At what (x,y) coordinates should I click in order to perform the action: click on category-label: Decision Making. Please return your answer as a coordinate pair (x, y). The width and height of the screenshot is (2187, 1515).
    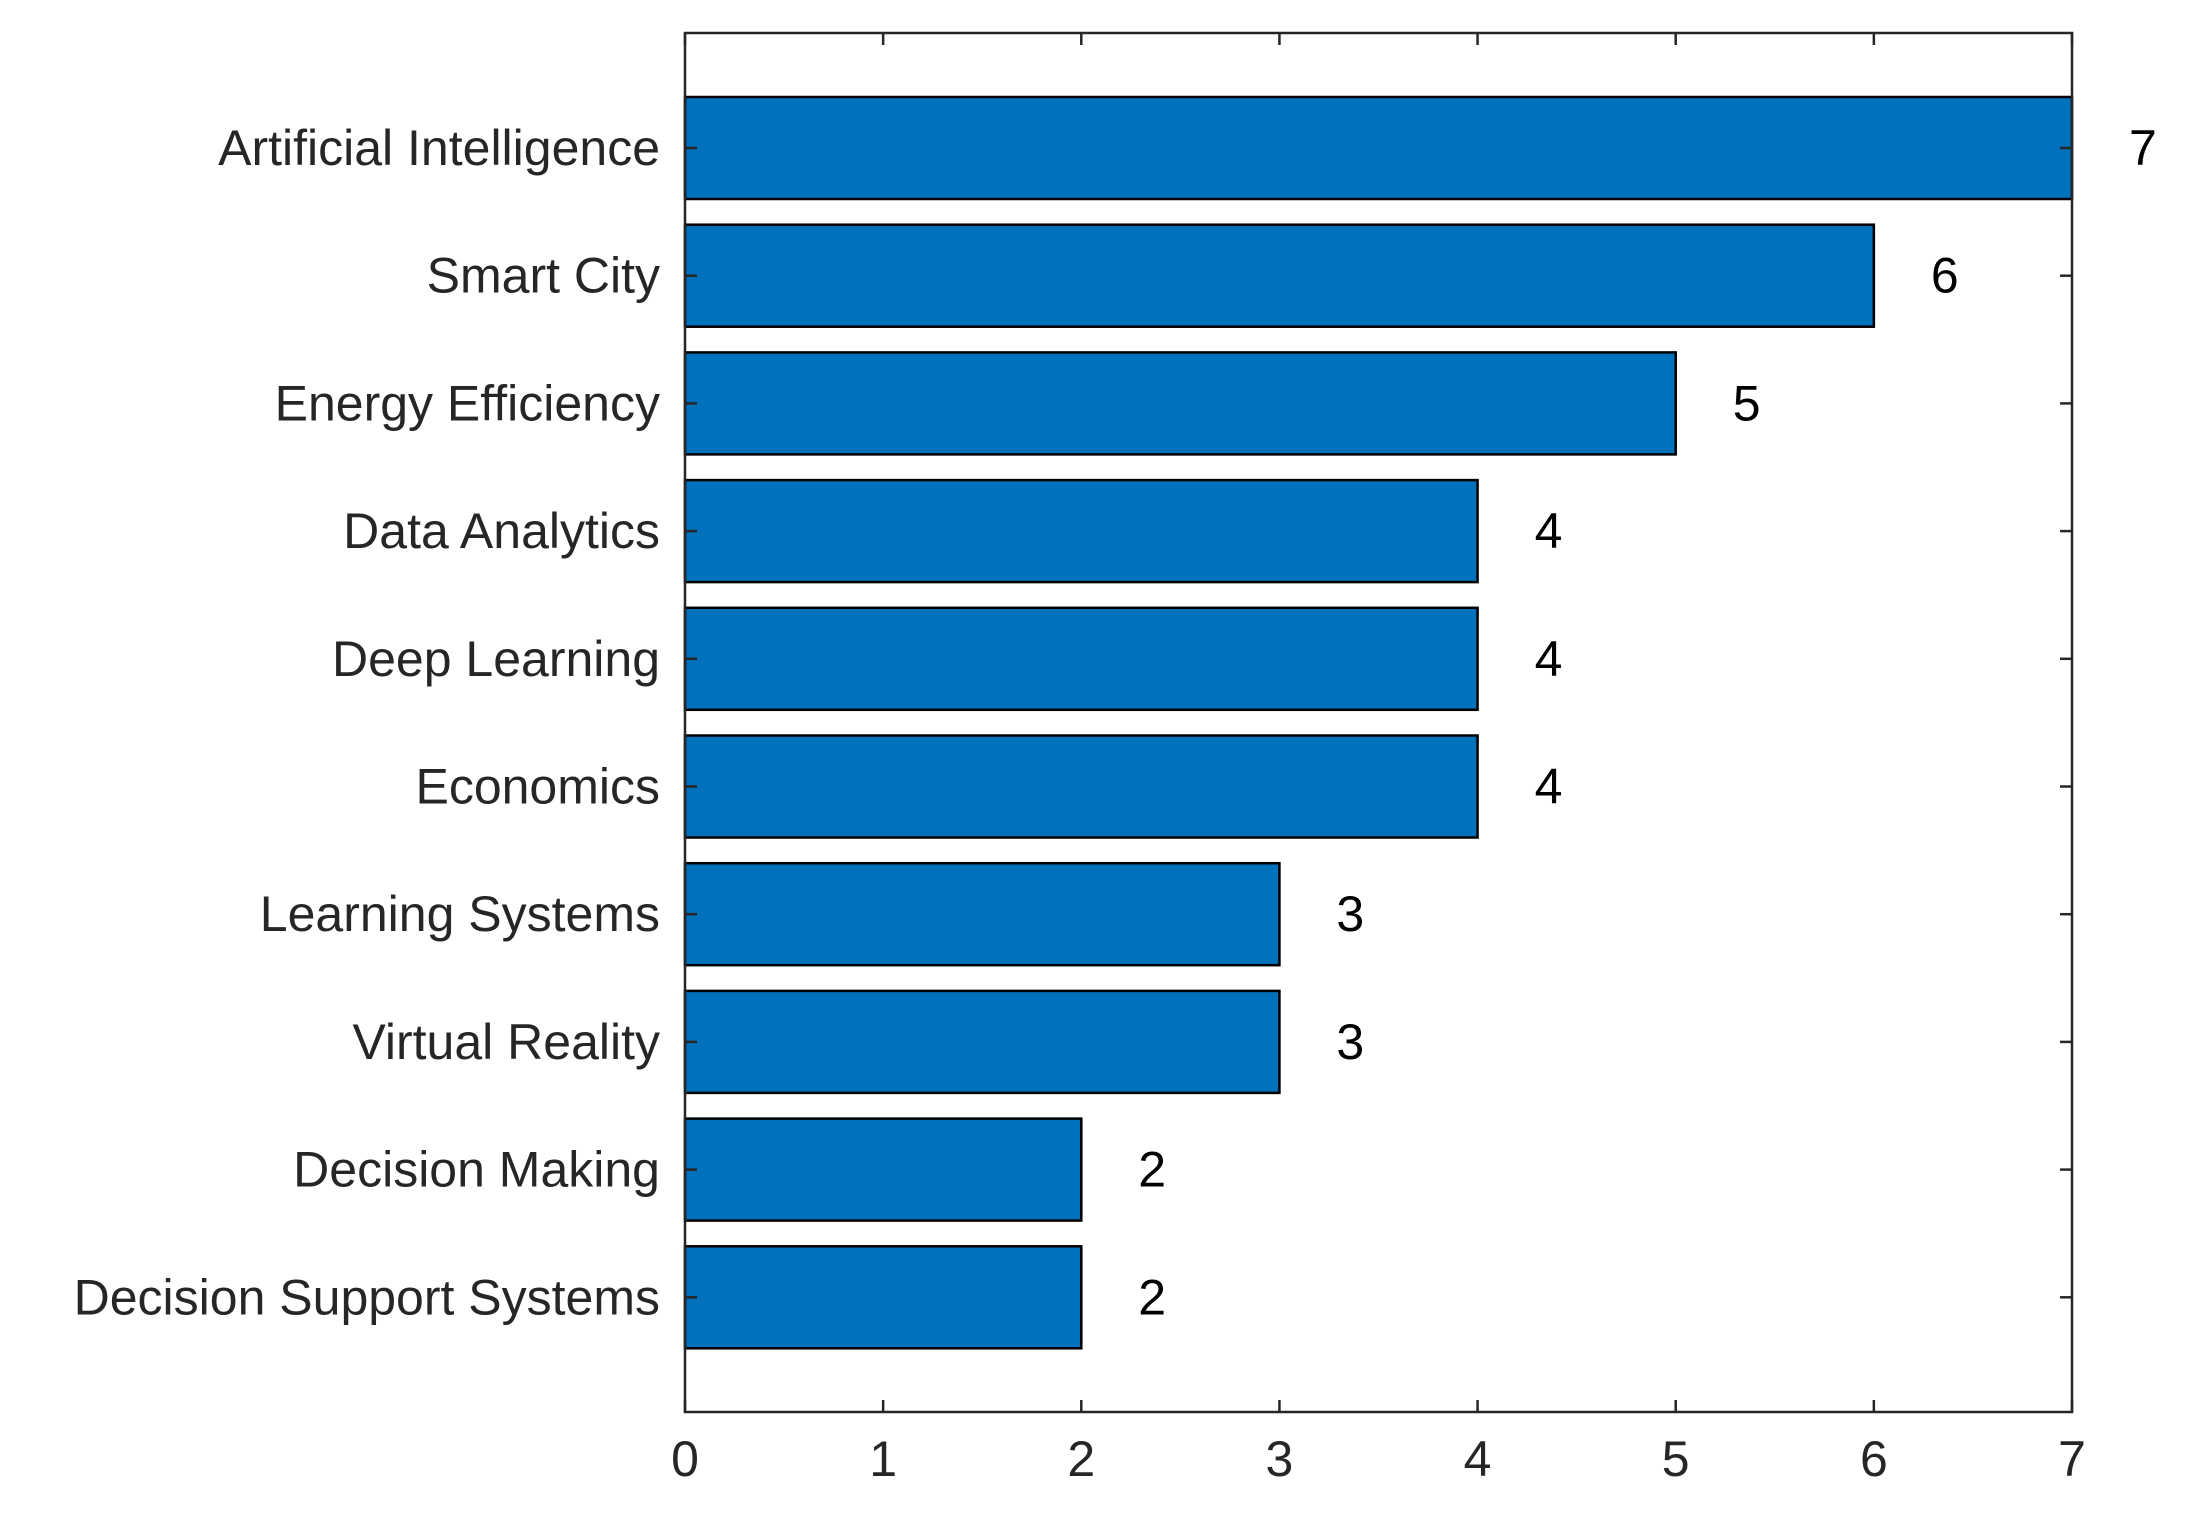
    Looking at the image, I should click on (476, 1170).